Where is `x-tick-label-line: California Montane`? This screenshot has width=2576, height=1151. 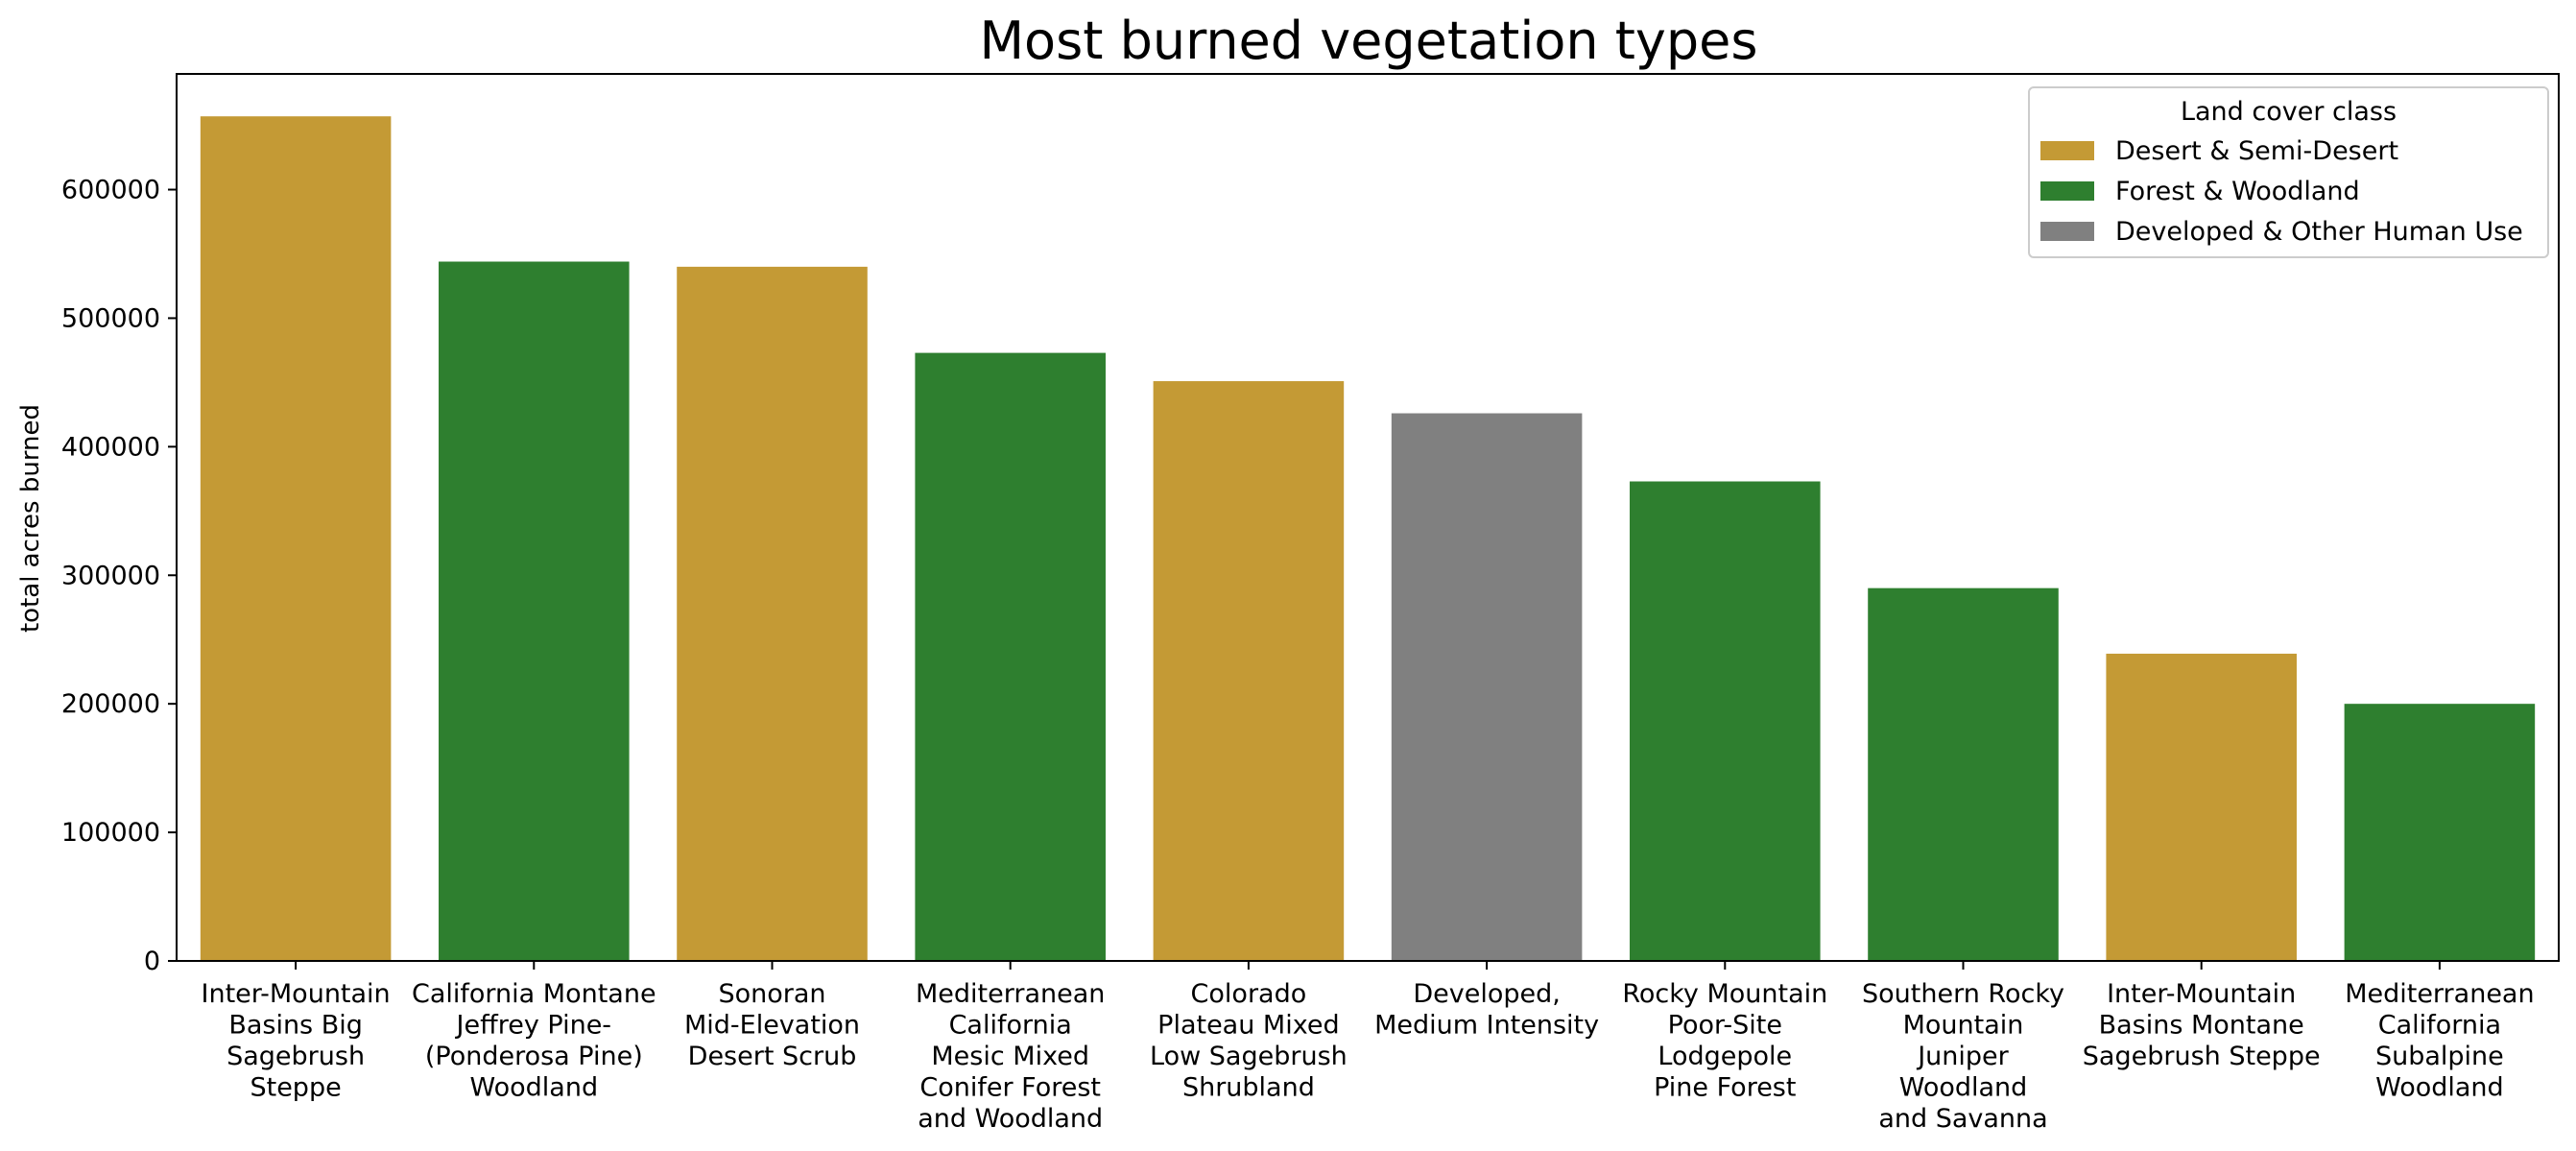 x-tick-label-line: California Montane is located at coordinates (534, 994).